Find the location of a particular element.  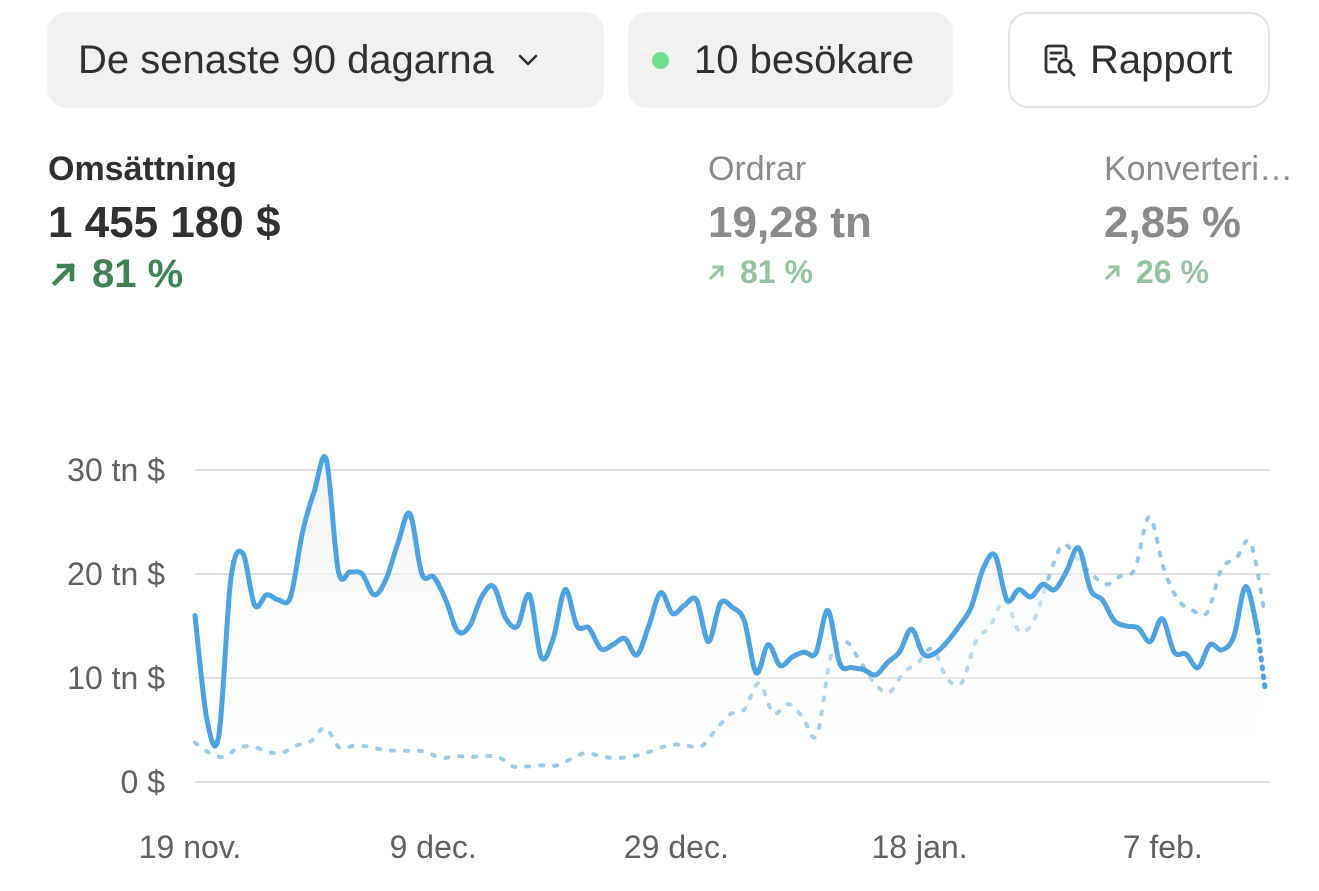

metric-orders: Ordrar 19,28 tn 81 % is located at coordinates (790, 220).